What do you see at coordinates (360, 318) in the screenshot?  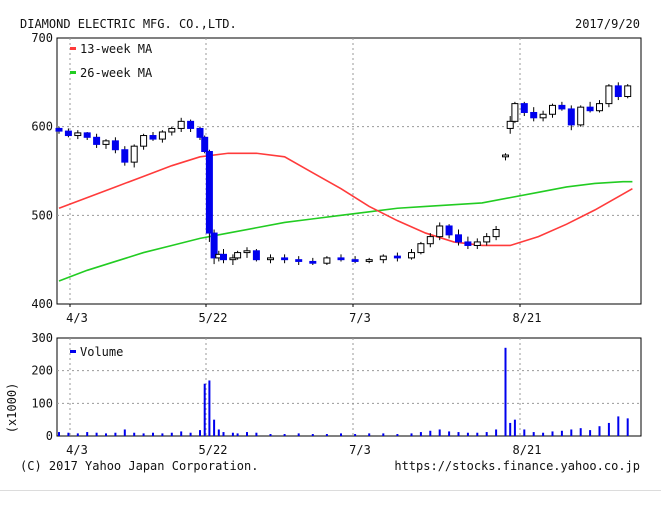 I see `price-x-tick-label: 7/3` at bounding box center [360, 318].